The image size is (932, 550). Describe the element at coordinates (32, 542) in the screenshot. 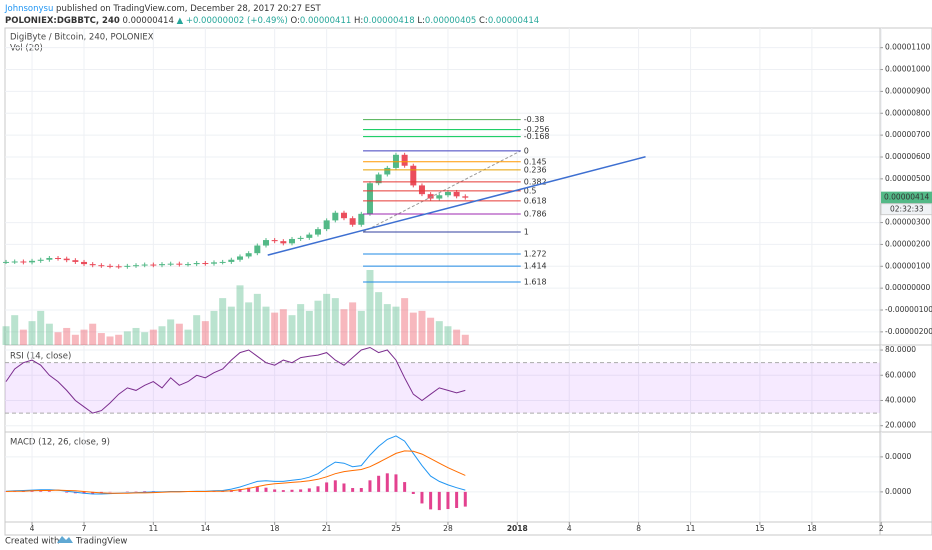

I see `footer-created: Created with` at that location.